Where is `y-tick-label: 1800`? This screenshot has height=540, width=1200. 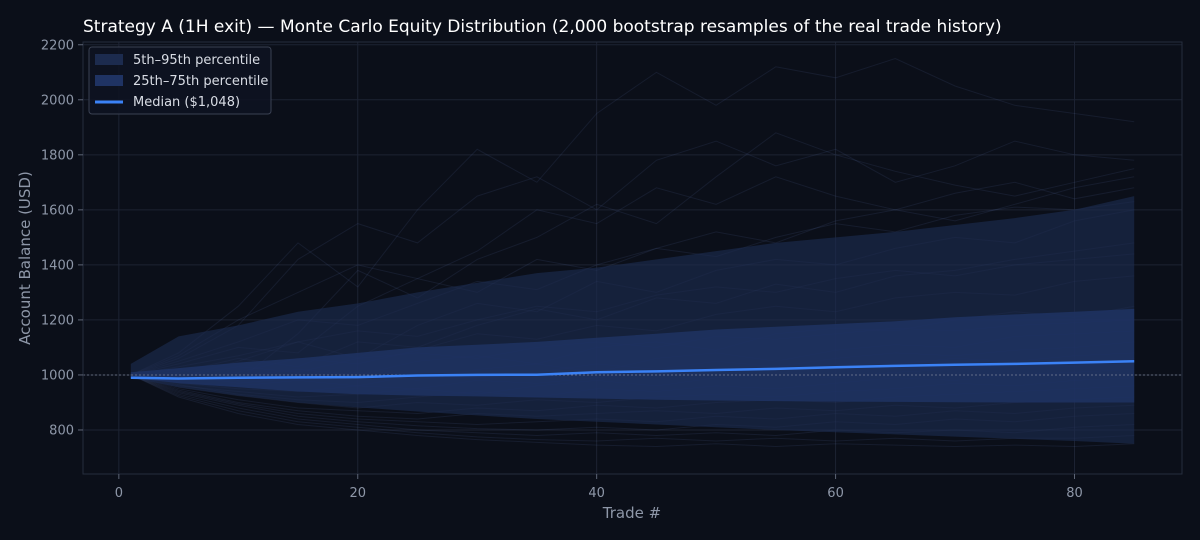
y-tick-label: 1800 is located at coordinates (57, 155).